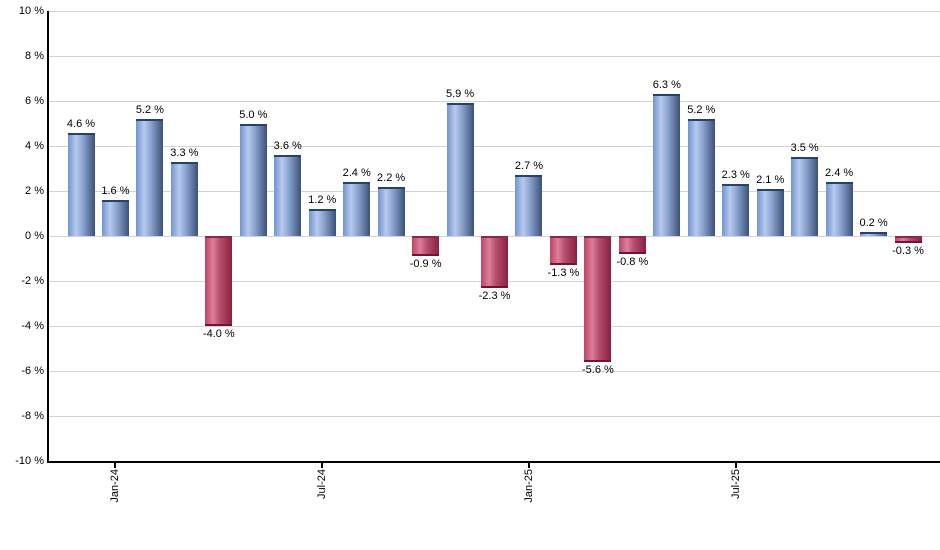 This screenshot has height=550, width=940. Describe the element at coordinates (494, 416) in the screenshot. I see `gridline--8` at that location.